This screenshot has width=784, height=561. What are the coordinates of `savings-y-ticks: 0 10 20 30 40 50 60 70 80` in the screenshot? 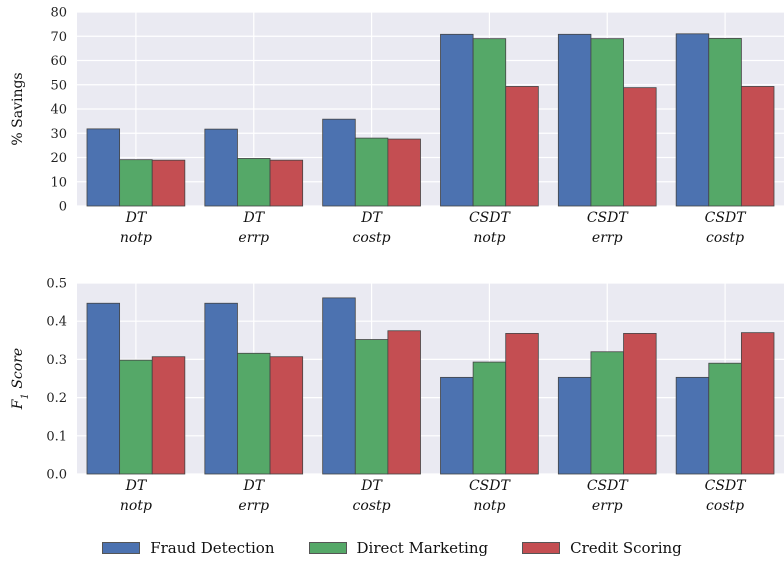 It's located at (58, 110).